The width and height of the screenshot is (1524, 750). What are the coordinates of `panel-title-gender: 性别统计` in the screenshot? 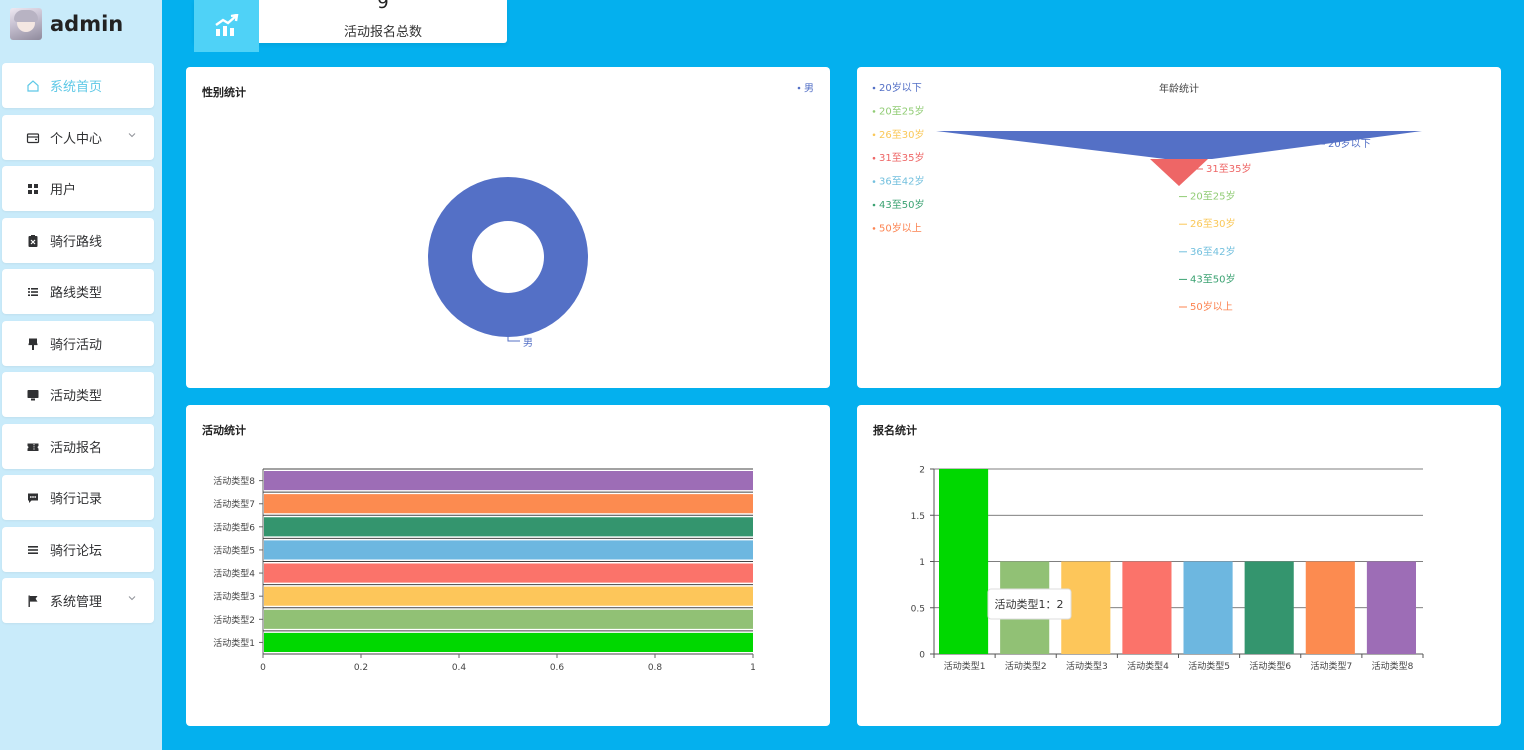 It's located at (224, 92).